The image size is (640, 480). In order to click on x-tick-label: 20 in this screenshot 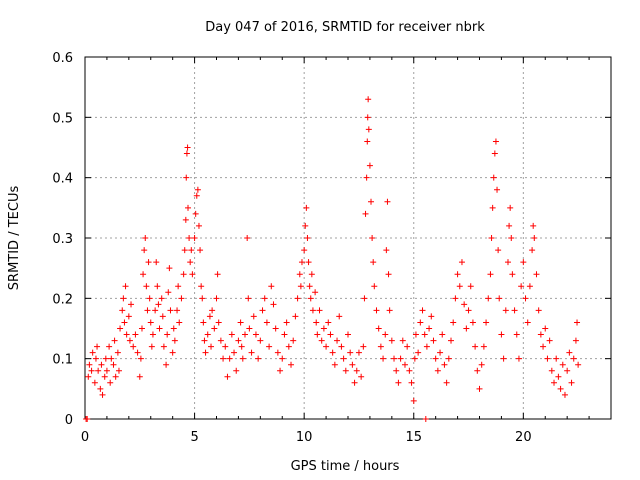, I will do `click(523, 437)`.